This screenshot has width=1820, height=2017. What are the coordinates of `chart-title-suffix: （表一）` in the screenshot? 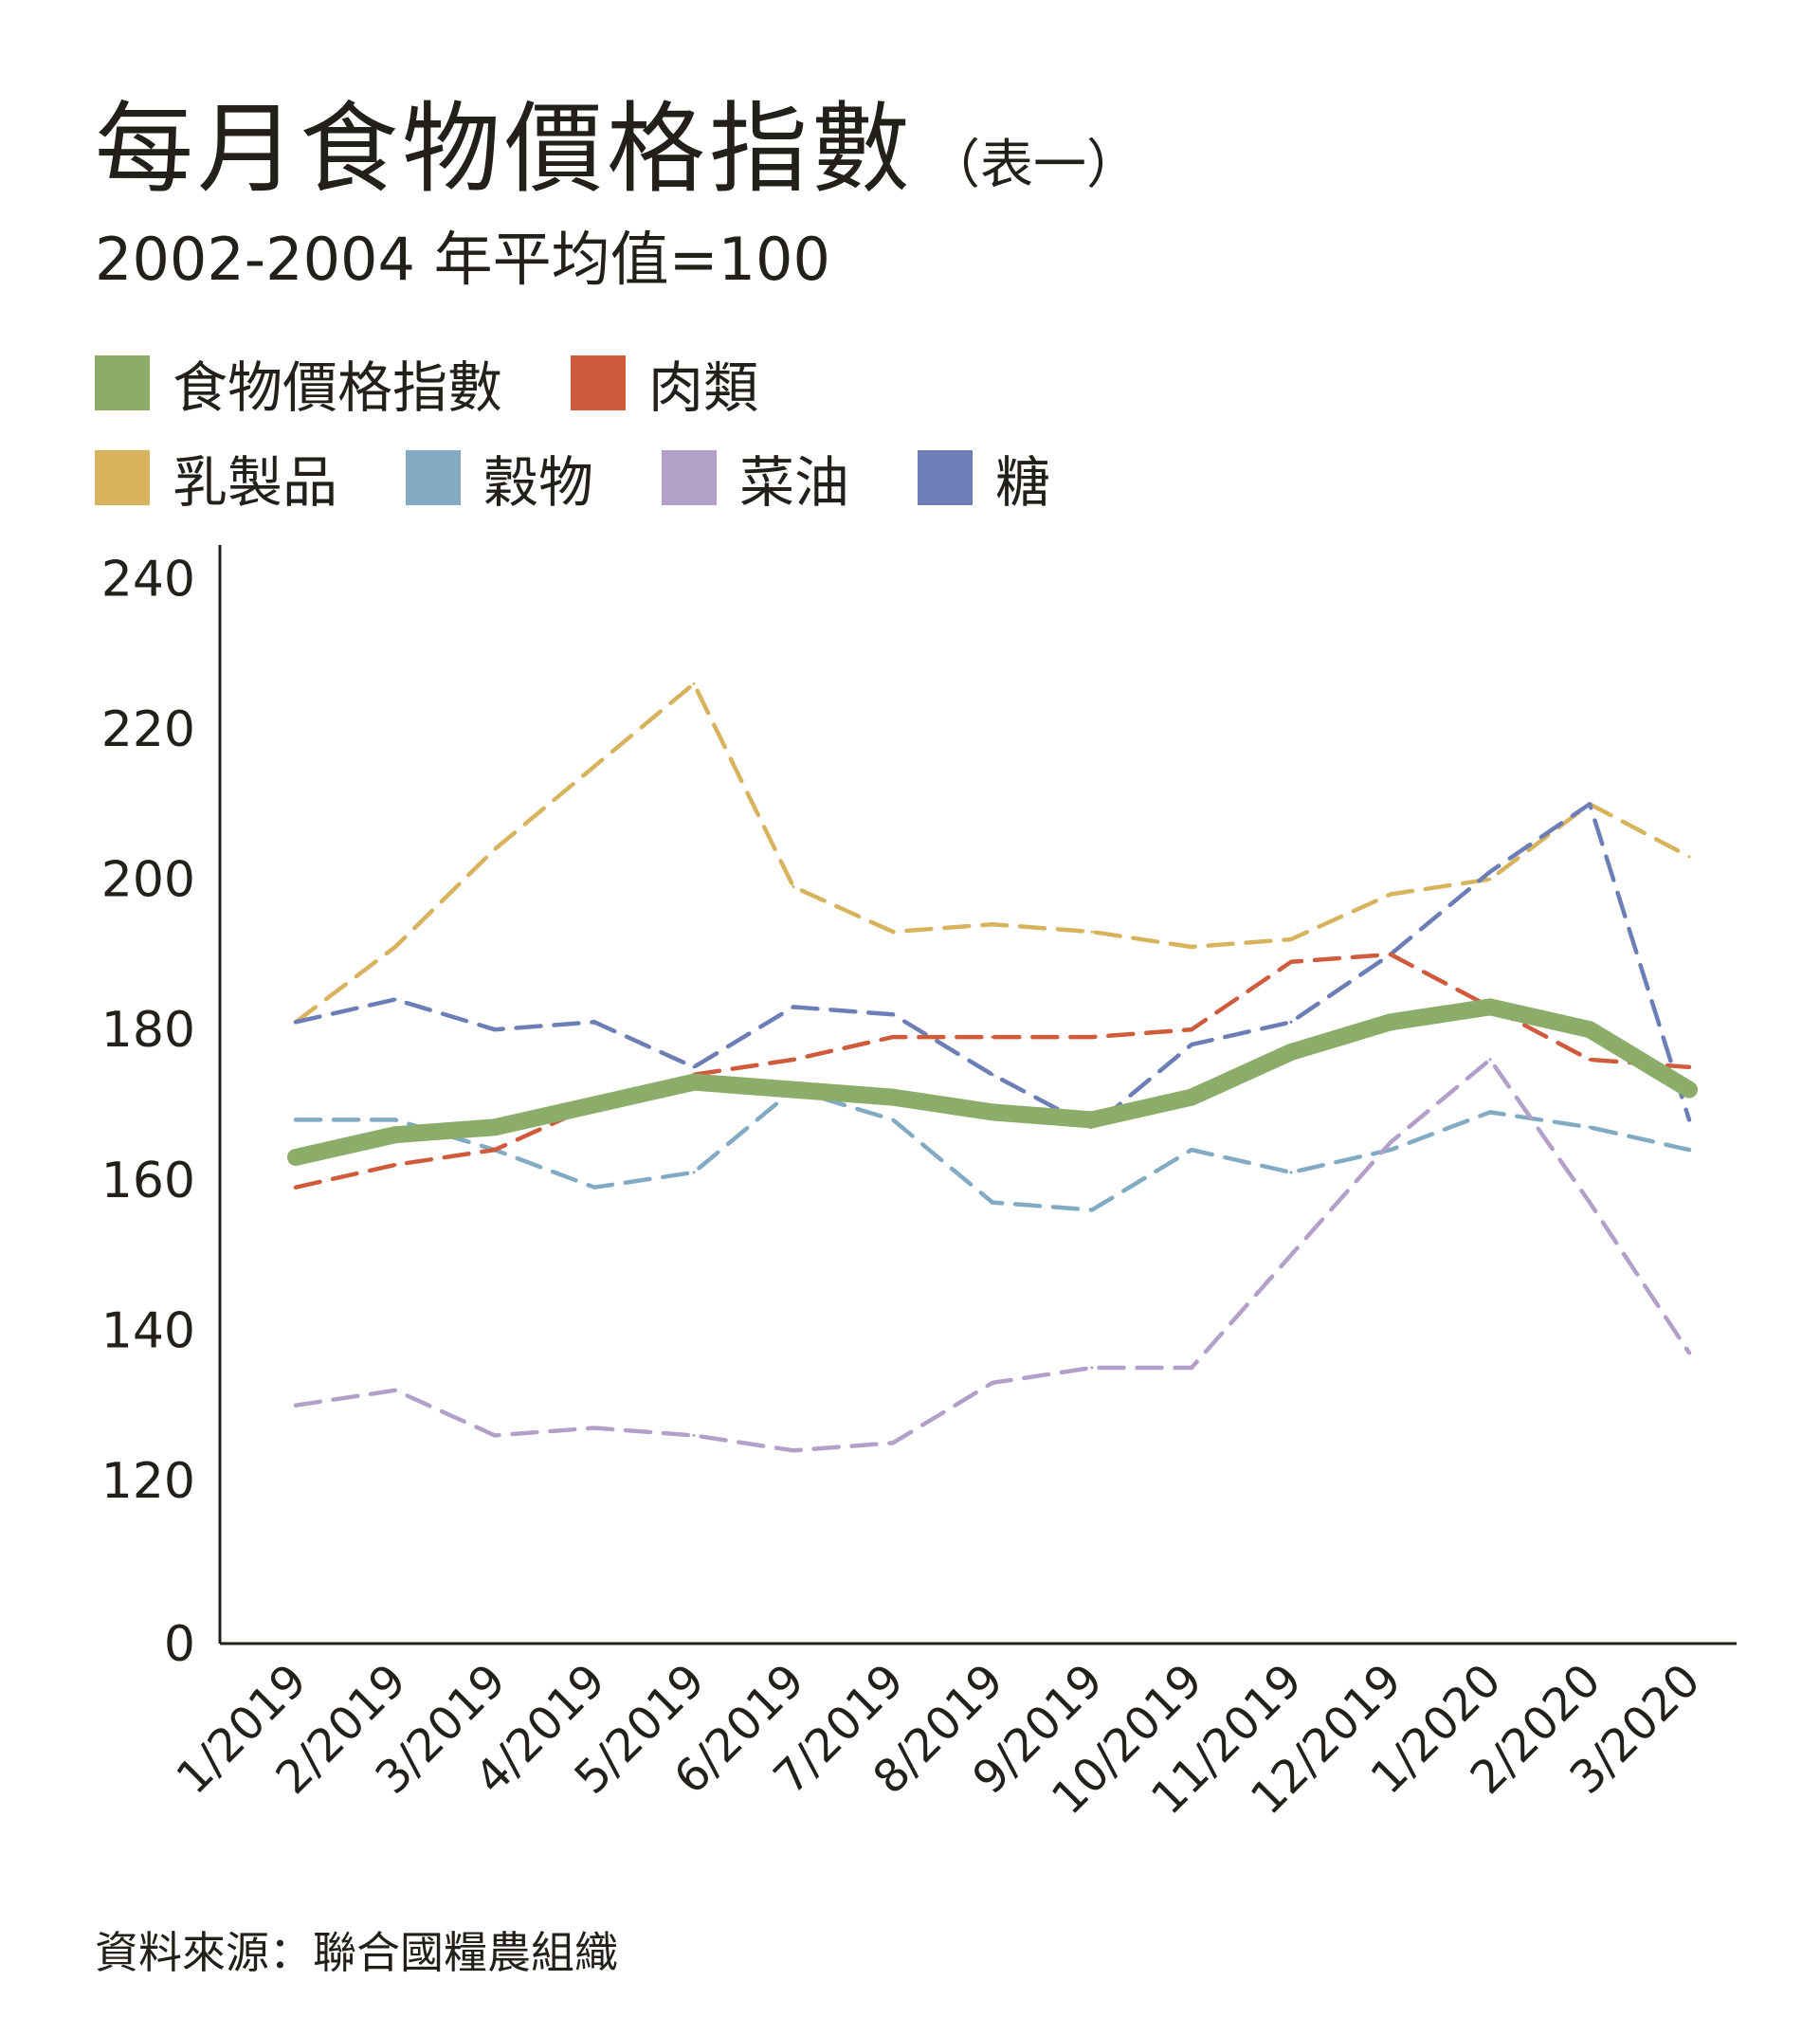 It's located at (1033, 165).